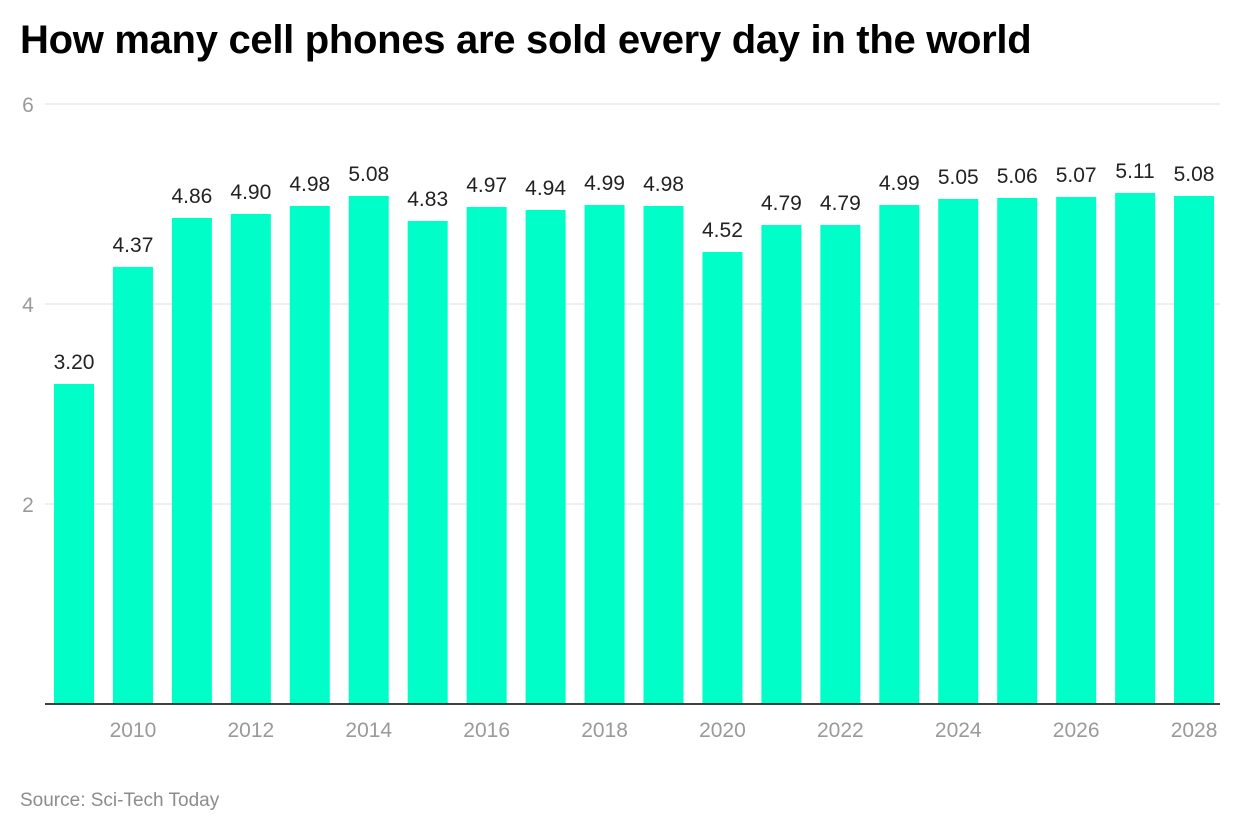 Image resolution: width=1240 pixels, height=836 pixels. Describe the element at coordinates (427, 199) in the screenshot. I see `data-label-2015: 4.83` at that location.